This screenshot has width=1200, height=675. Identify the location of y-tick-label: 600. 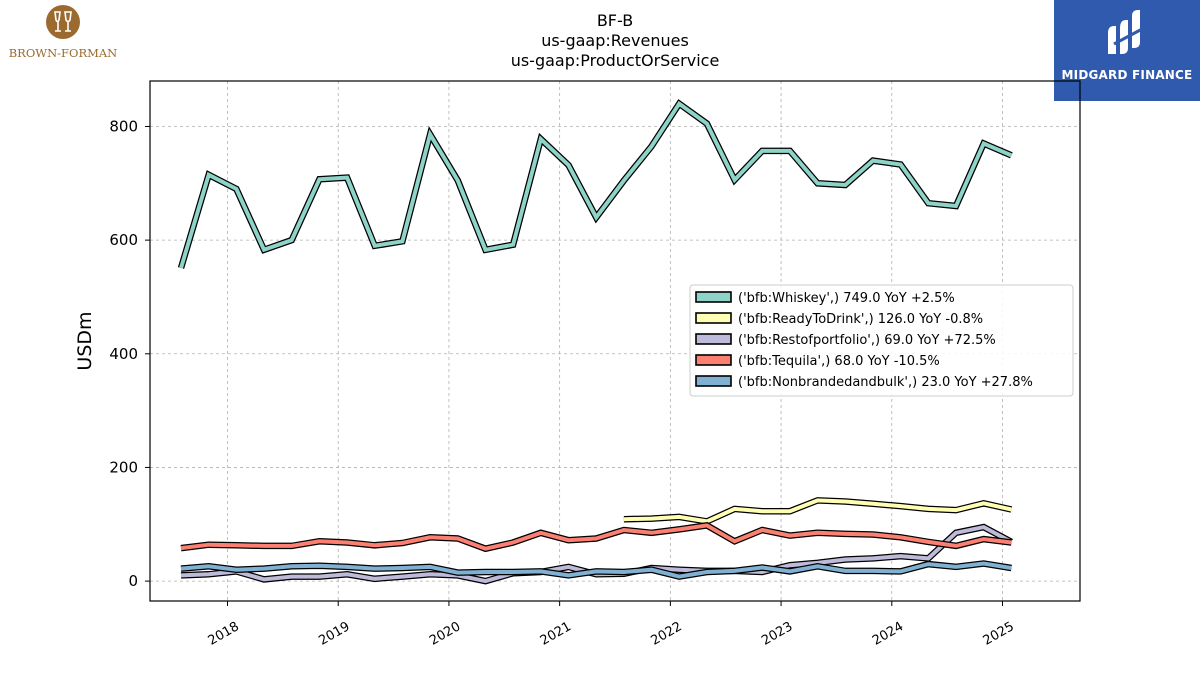
(123, 240).